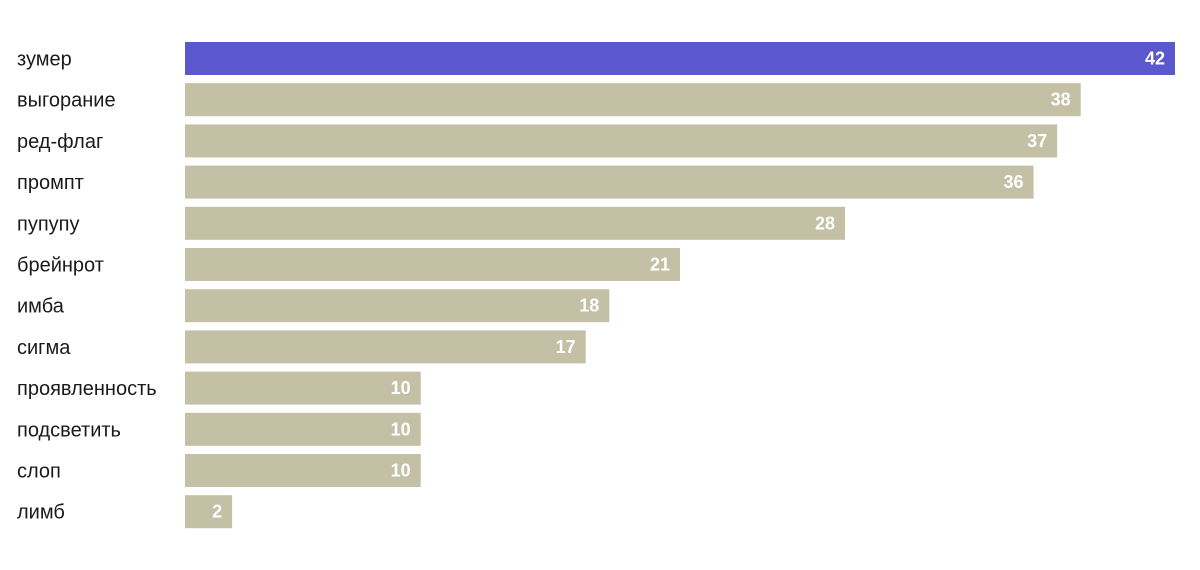 This screenshot has height=570, width=1200. I want to click on value-label: 36, so click(1014, 182).